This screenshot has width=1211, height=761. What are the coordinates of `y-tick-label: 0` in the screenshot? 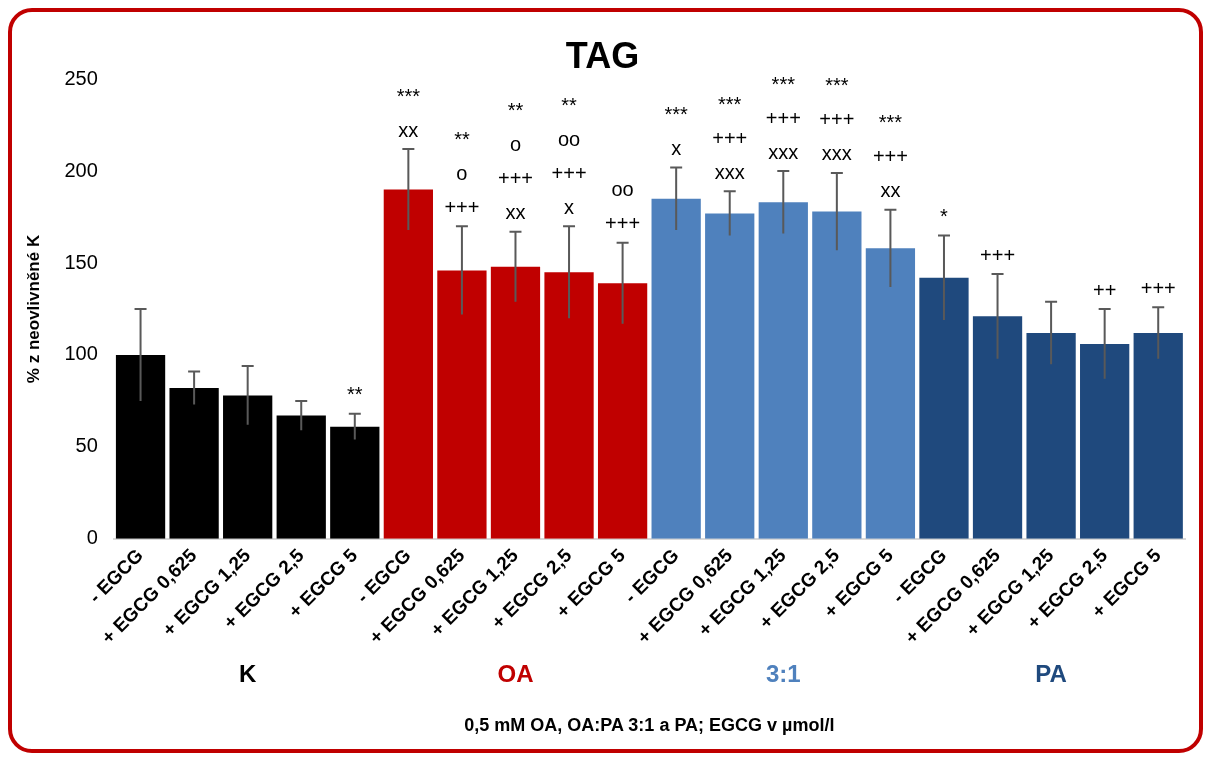 It's located at (92, 537).